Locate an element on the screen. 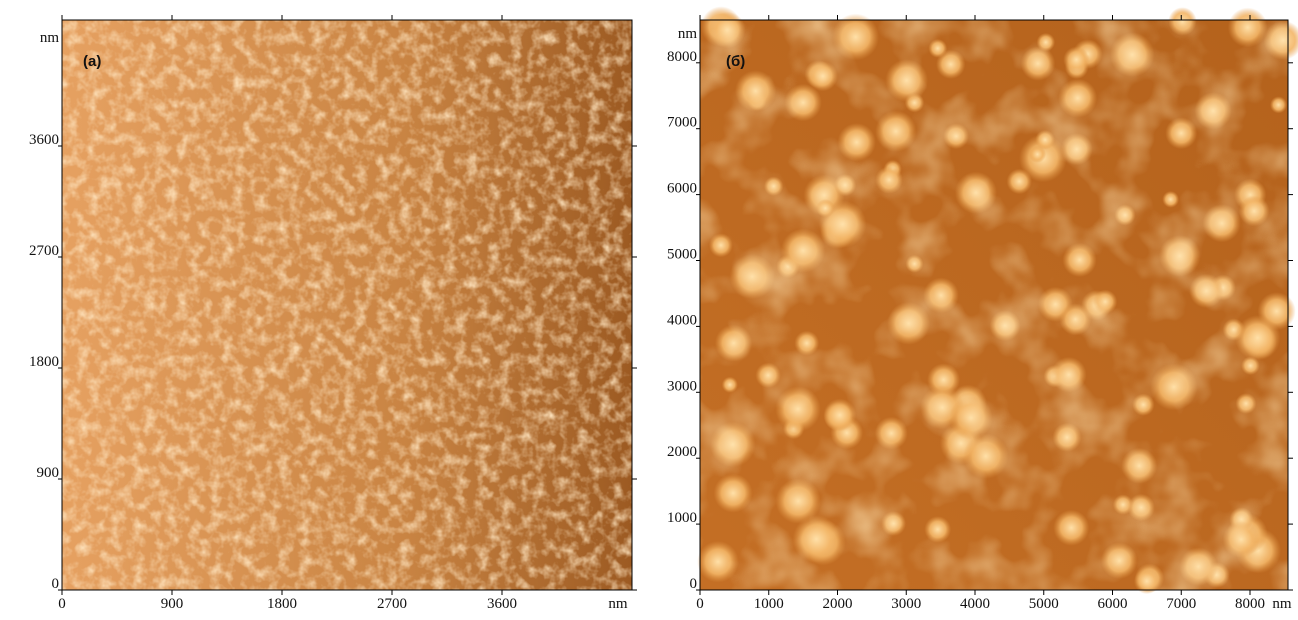  y-tick-label: 2000 is located at coordinates (682, 452).